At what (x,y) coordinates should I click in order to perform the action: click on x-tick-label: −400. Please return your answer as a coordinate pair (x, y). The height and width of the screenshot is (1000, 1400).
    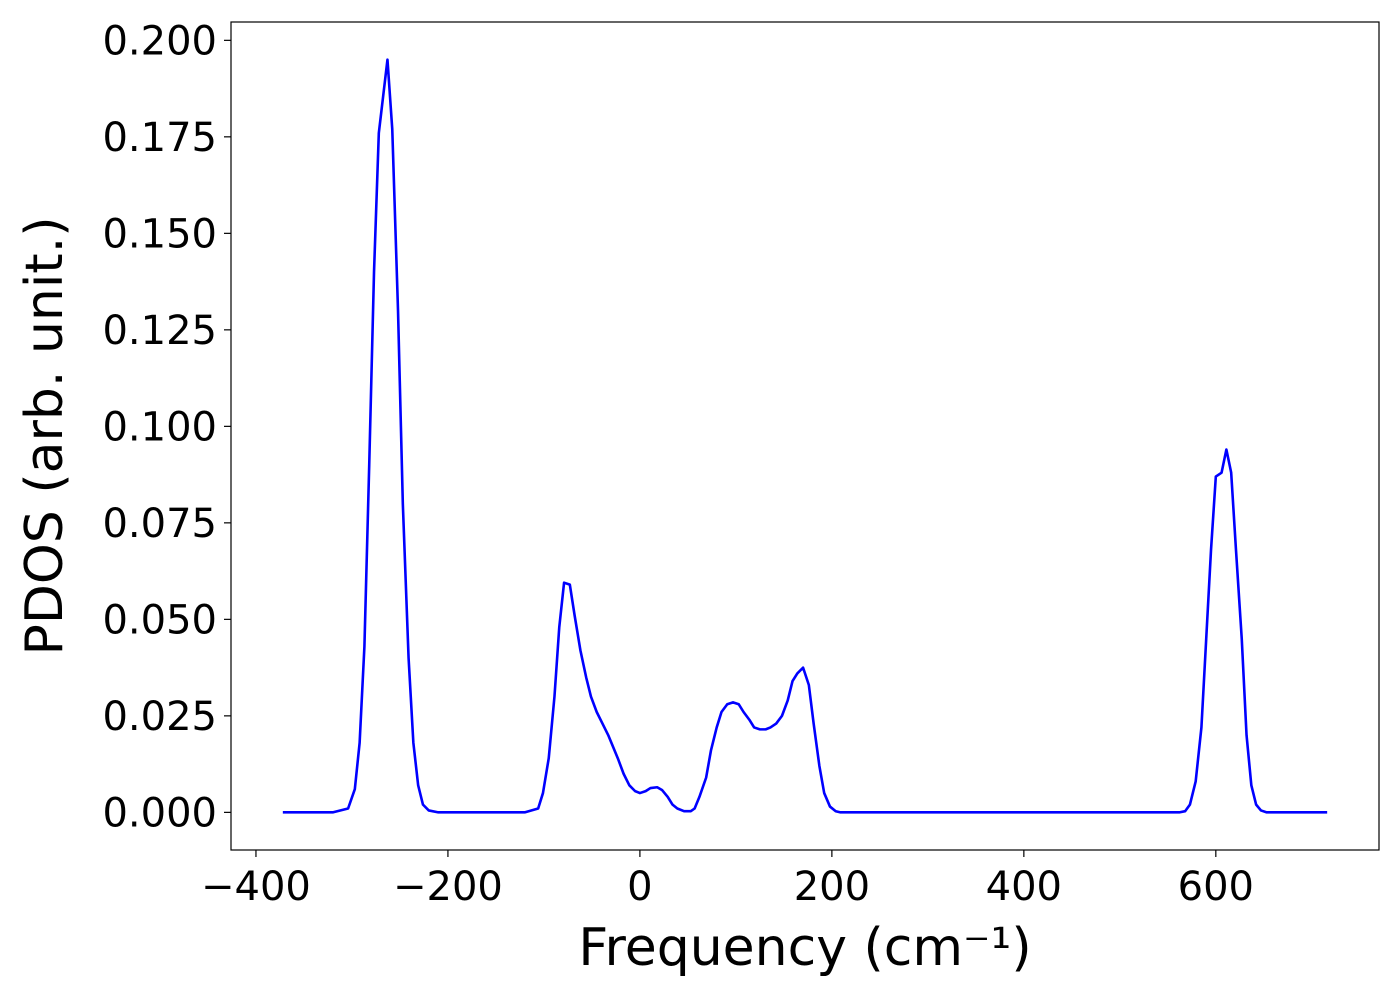
    Looking at the image, I should click on (256, 887).